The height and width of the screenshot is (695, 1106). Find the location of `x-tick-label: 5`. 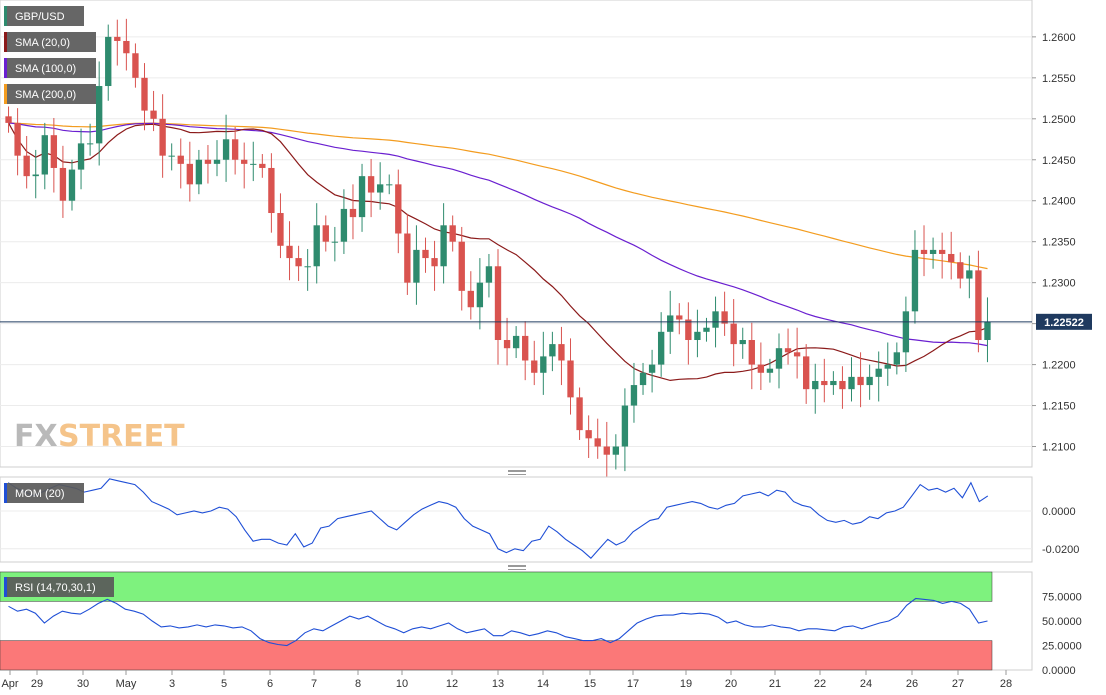

x-tick-label: 5 is located at coordinates (224, 684).